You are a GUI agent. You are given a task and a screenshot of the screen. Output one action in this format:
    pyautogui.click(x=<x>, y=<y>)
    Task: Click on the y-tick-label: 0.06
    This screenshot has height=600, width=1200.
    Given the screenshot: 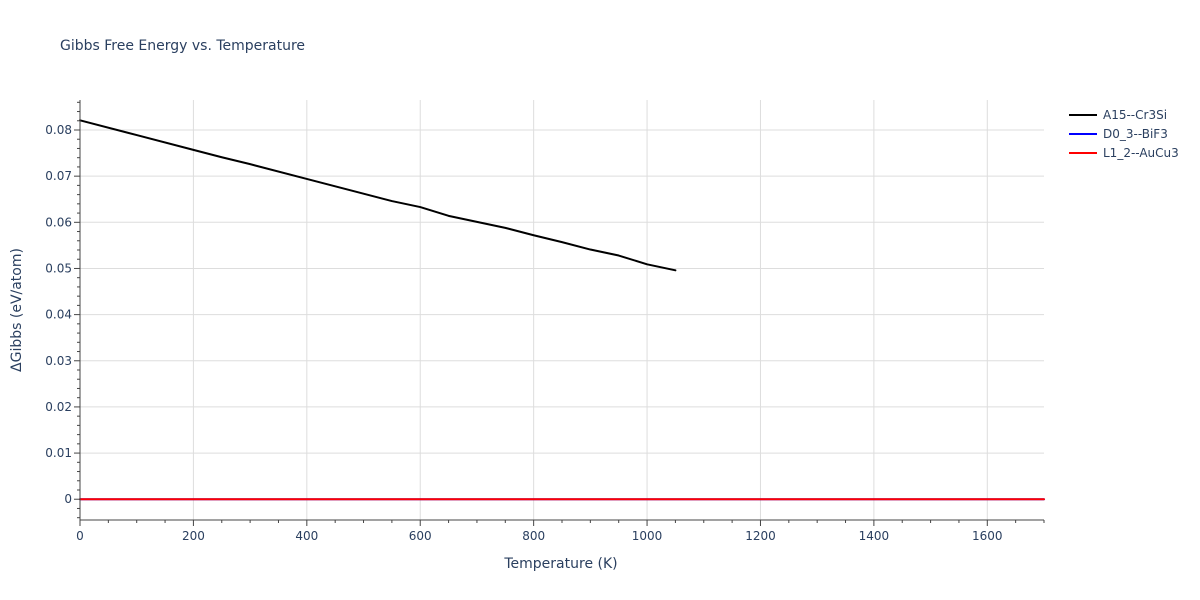 What is the action you would take?
    pyautogui.click(x=58, y=222)
    